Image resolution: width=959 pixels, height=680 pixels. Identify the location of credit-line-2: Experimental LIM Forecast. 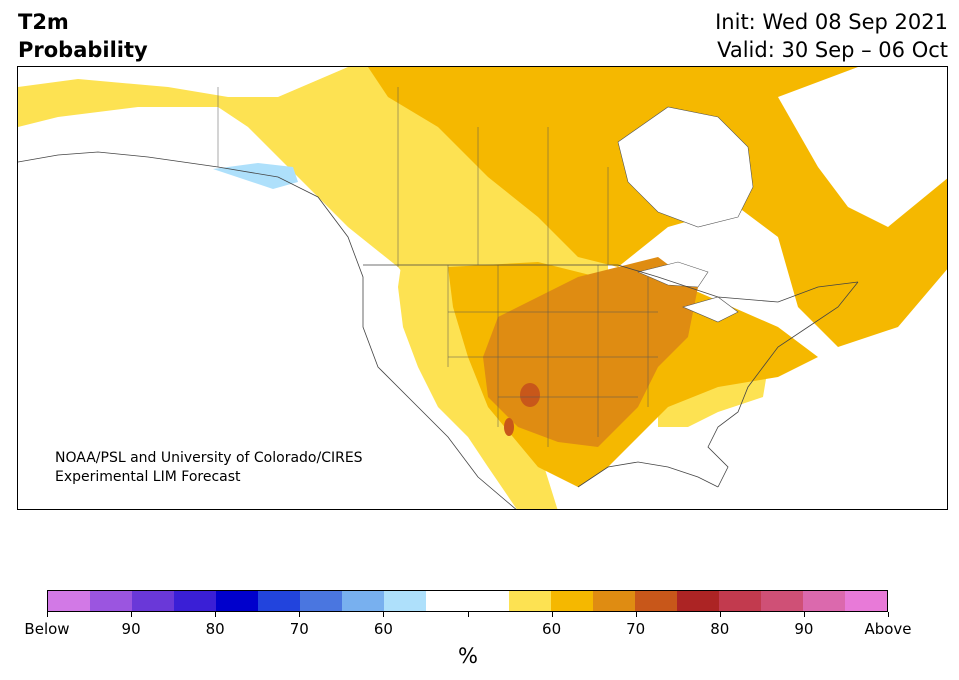
(148, 477).